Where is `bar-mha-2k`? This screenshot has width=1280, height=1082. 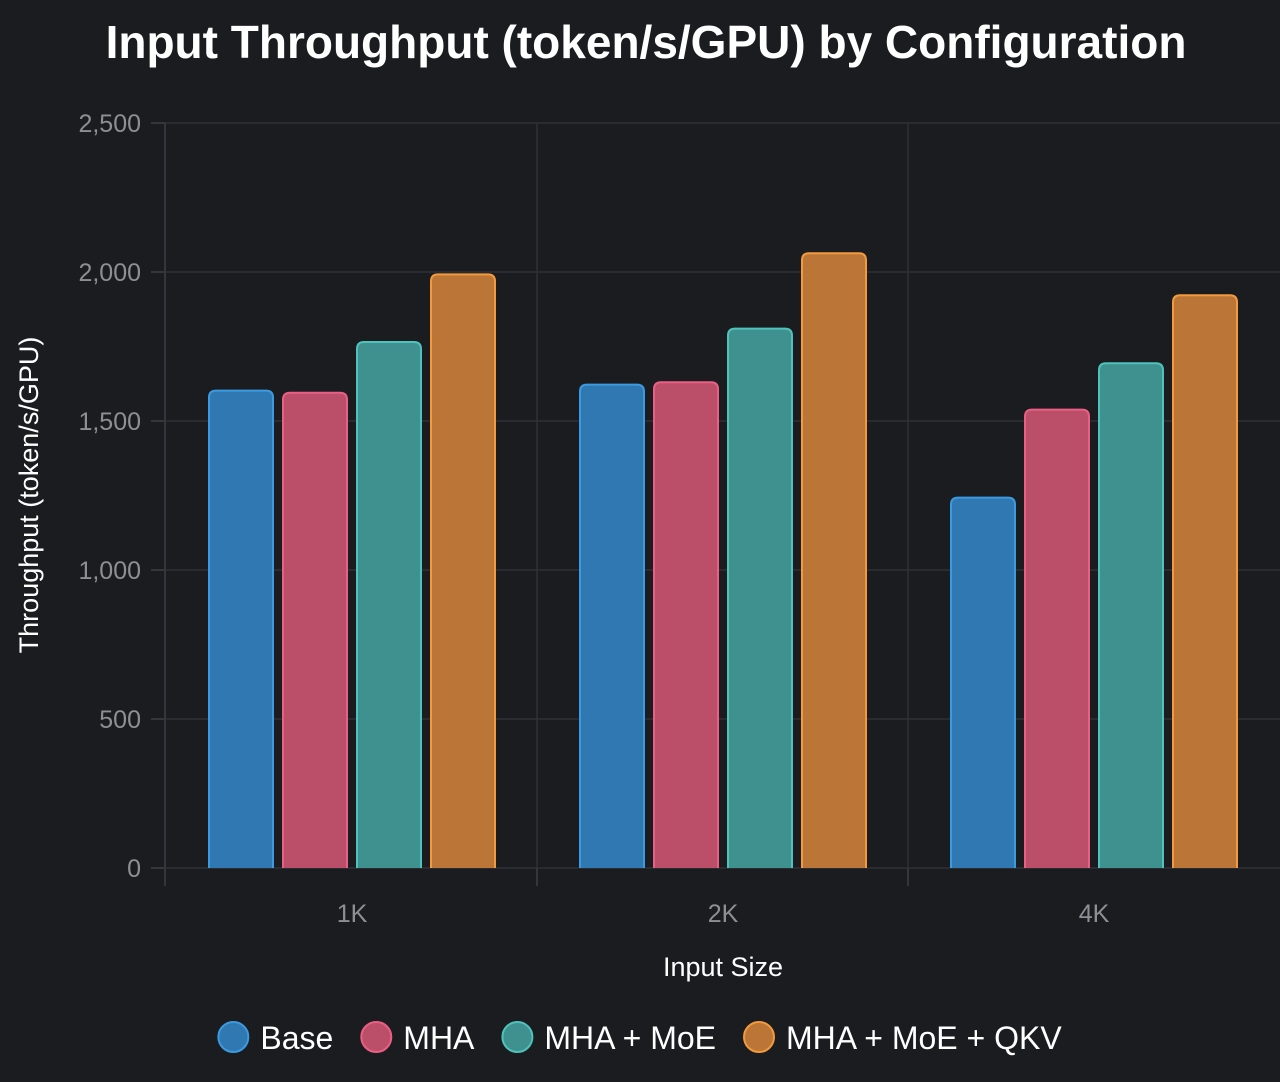 bar-mha-2k is located at coordinates (686, 624).